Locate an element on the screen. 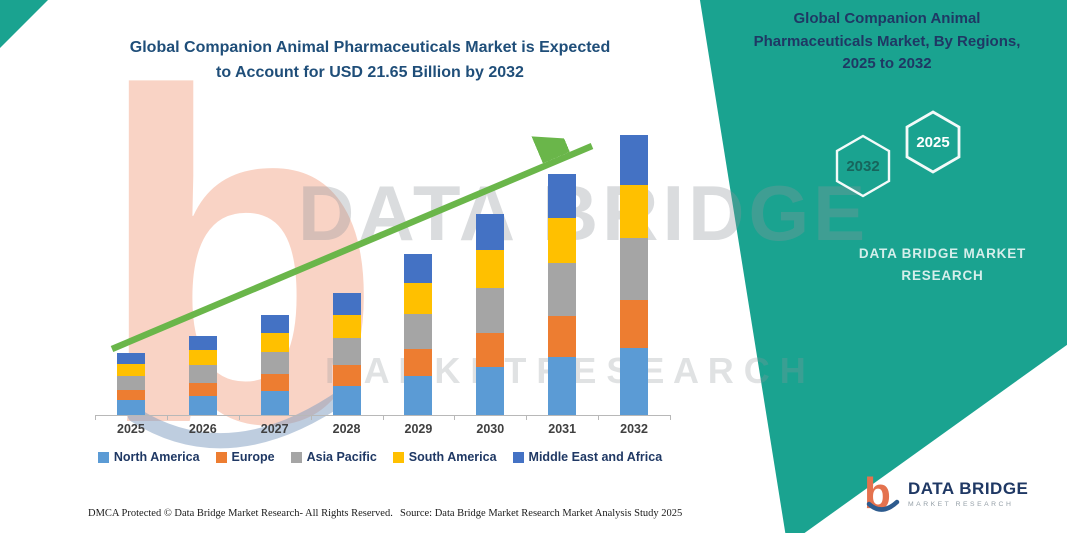 Image resolution: width=1067 pixels, height=533 pixels. right-heading-line1: Global Companion Animal is located at coordinates (887, 18).